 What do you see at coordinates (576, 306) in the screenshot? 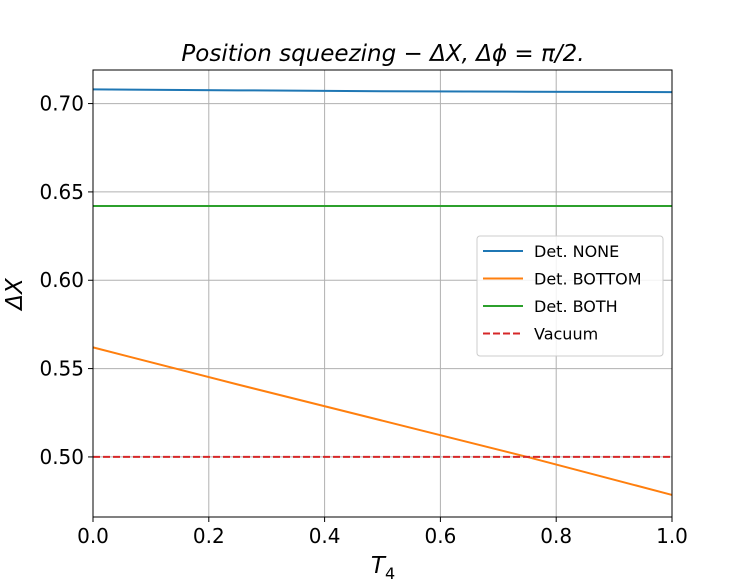
I see `legend-label-det-both: Det. BOTH` at bounding box center [576, 306].